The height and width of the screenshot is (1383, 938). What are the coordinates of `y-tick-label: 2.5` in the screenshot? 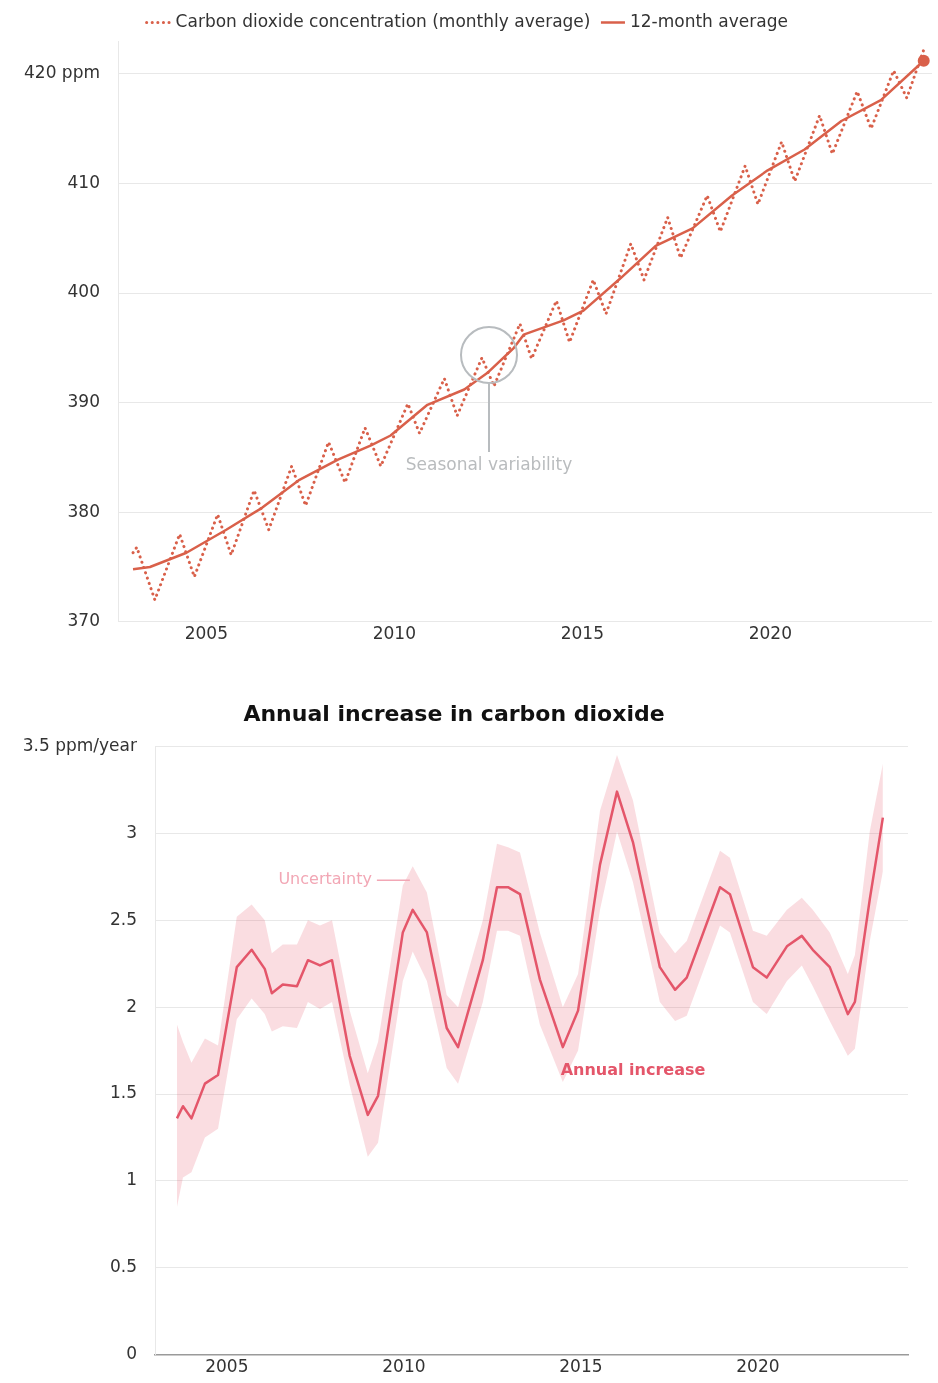 It's located at (123, 918).